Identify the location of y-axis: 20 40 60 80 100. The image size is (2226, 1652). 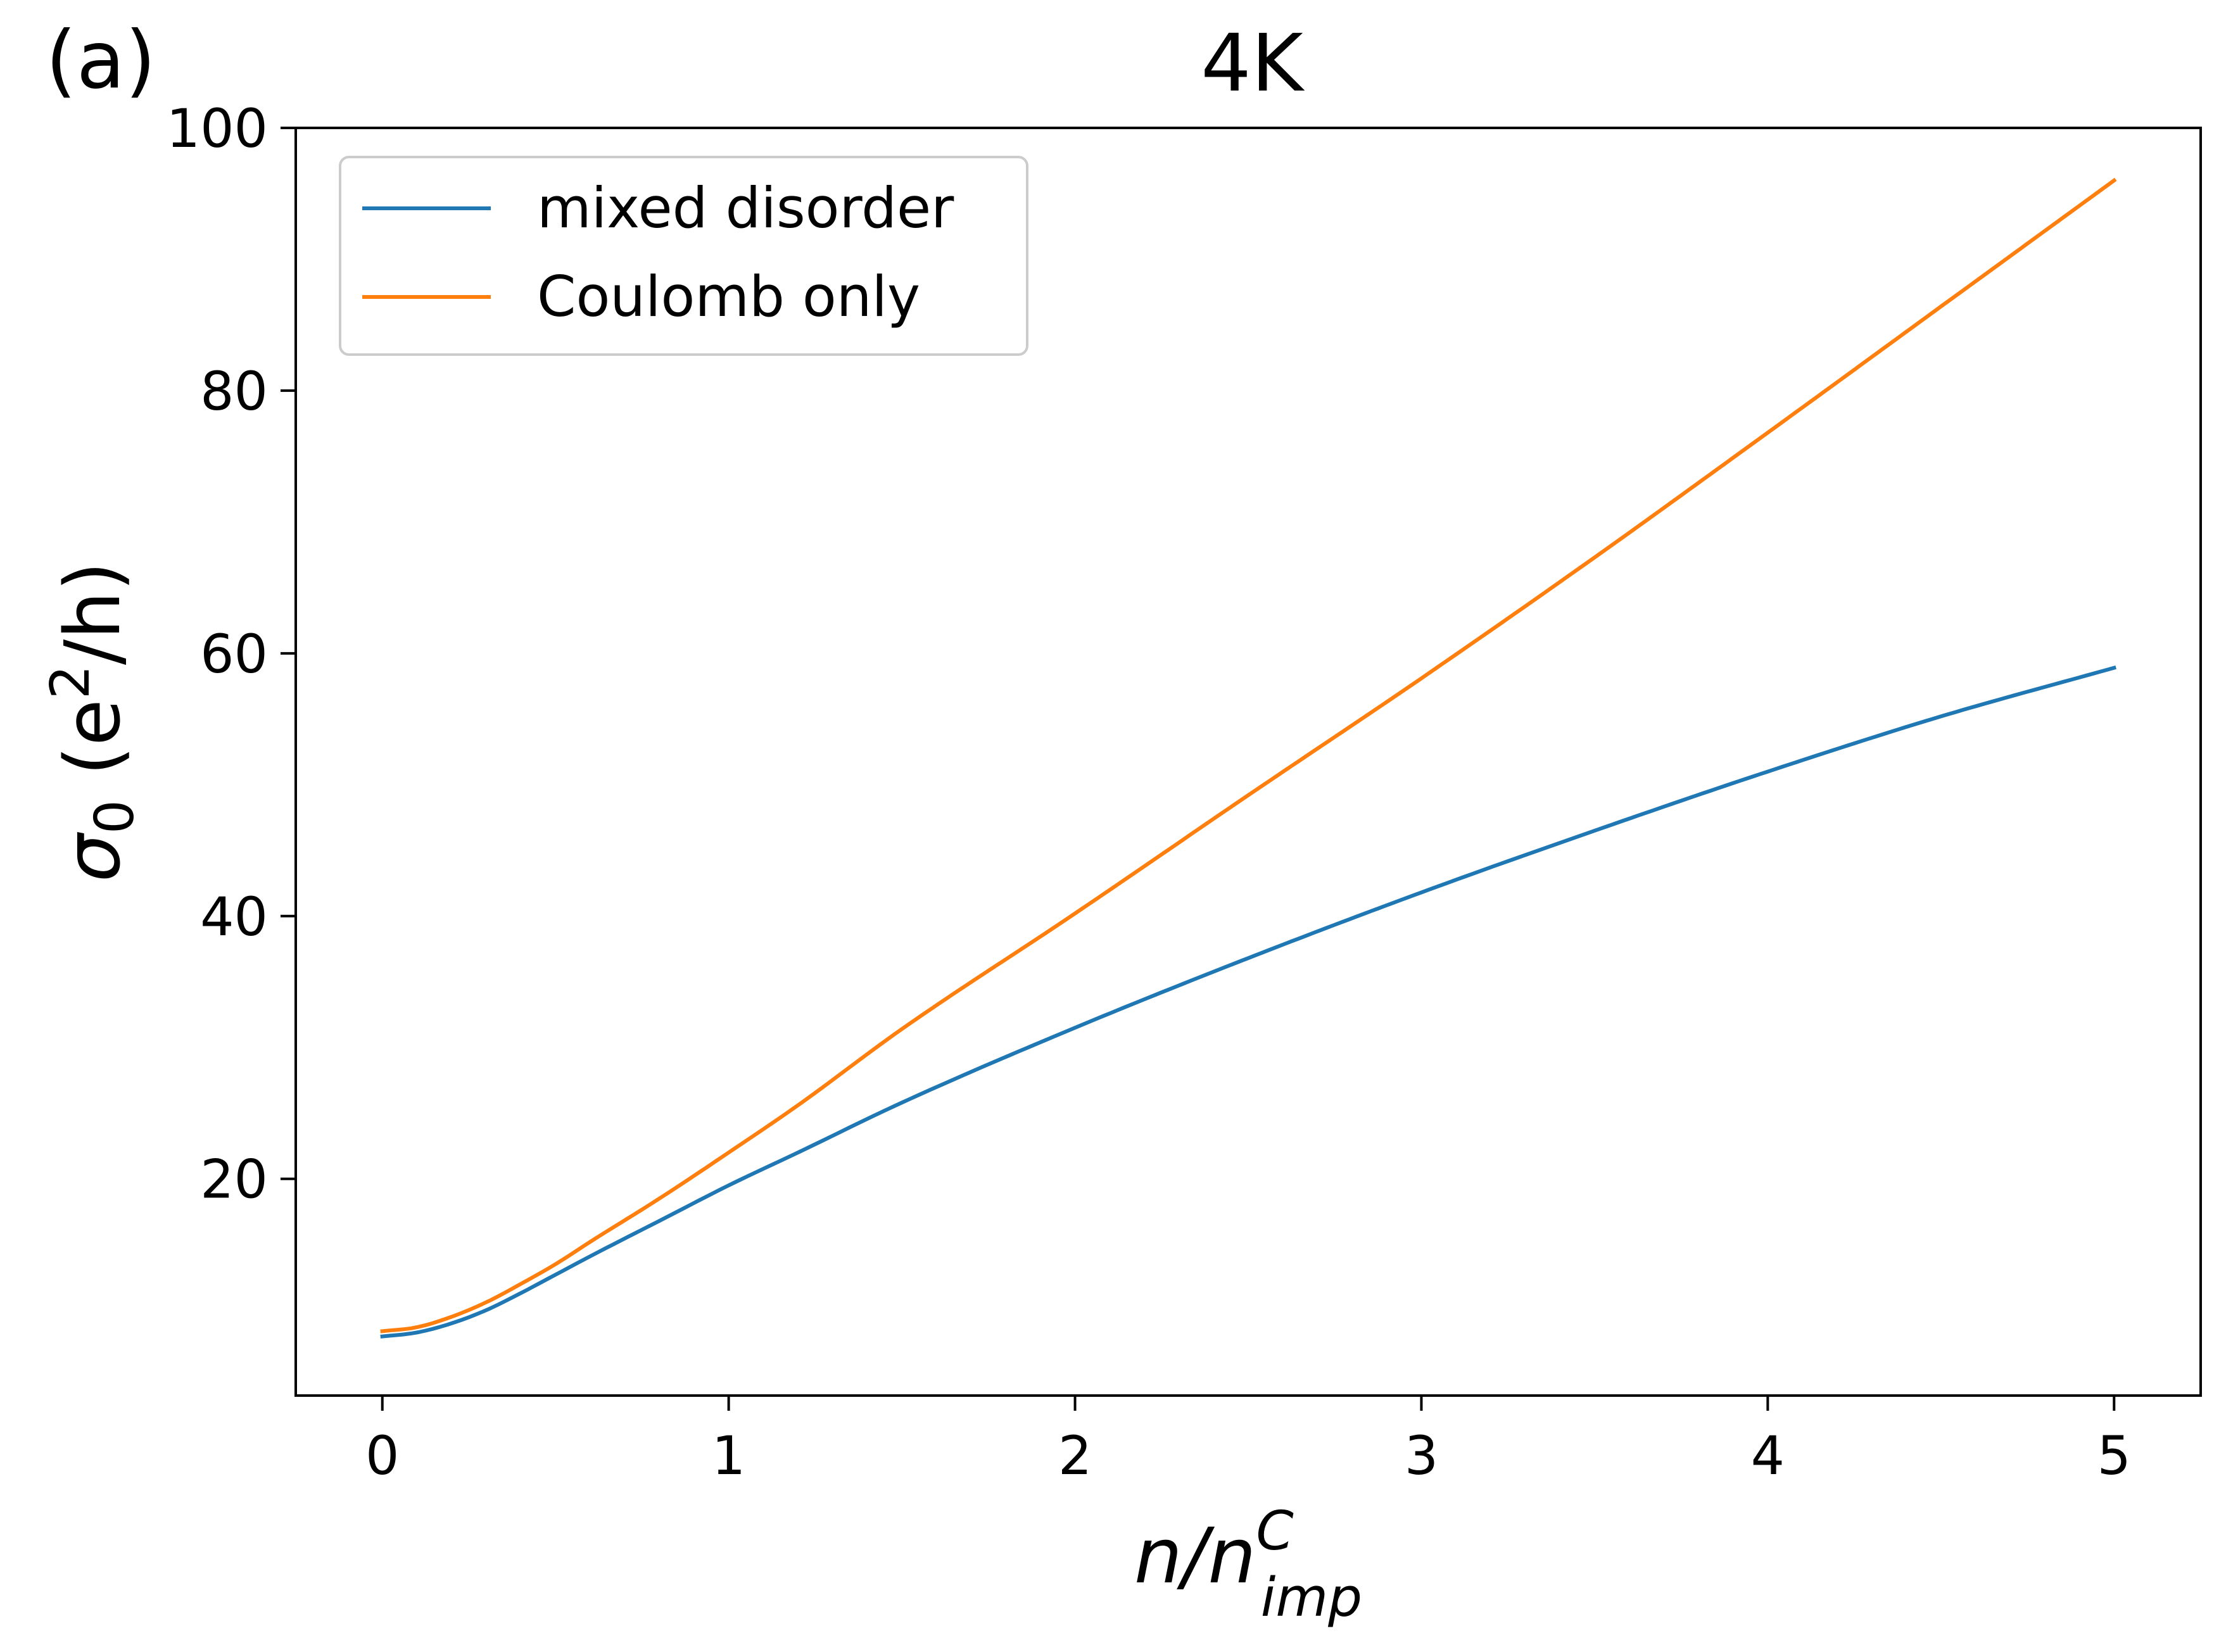
(231, 655).